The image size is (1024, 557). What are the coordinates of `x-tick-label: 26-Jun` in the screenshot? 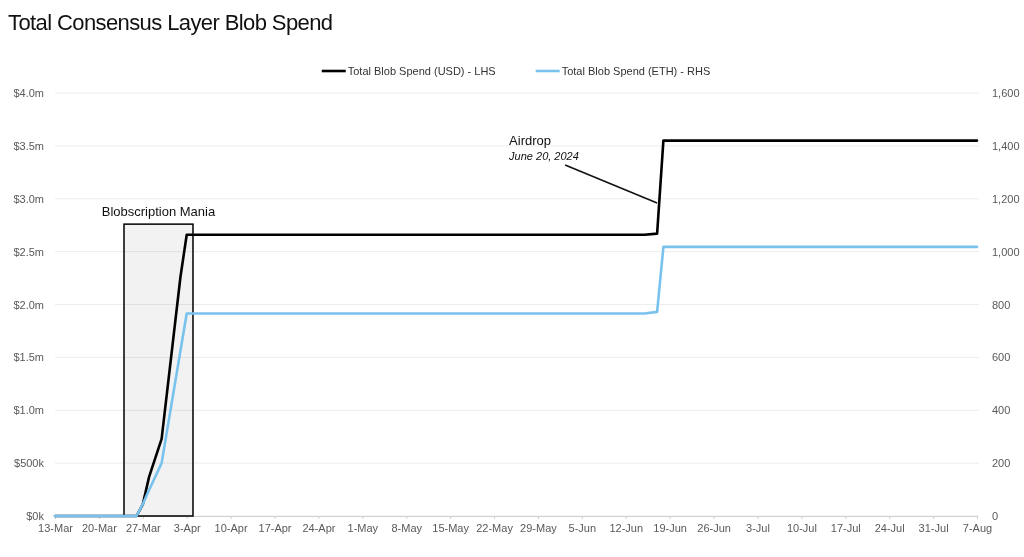 It's located at (714, 527).